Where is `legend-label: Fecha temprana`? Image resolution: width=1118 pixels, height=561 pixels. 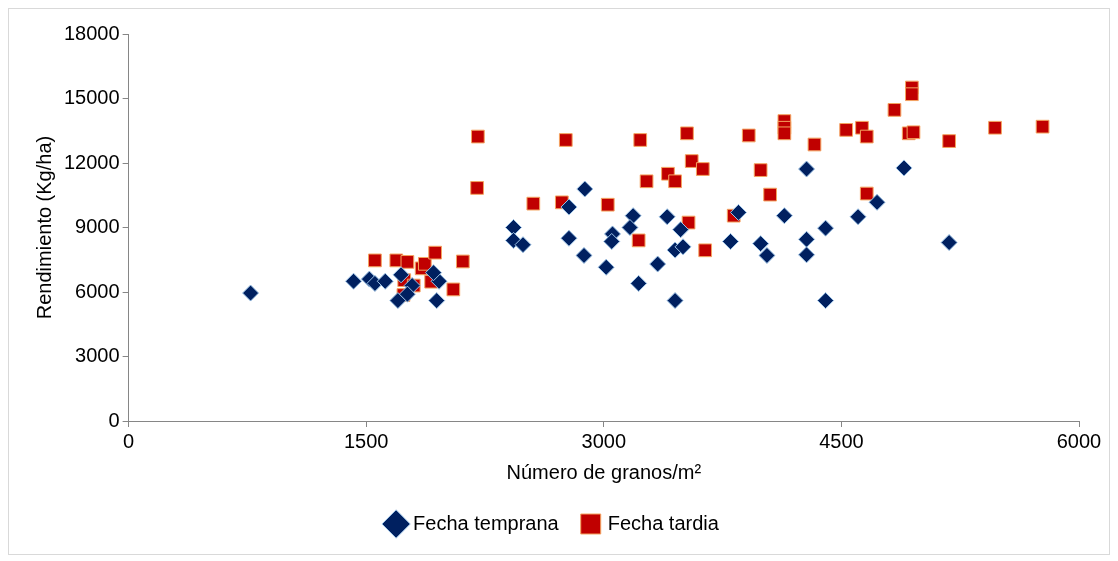
legend-label: Fecha temprana is located at coordinates (486, 522).